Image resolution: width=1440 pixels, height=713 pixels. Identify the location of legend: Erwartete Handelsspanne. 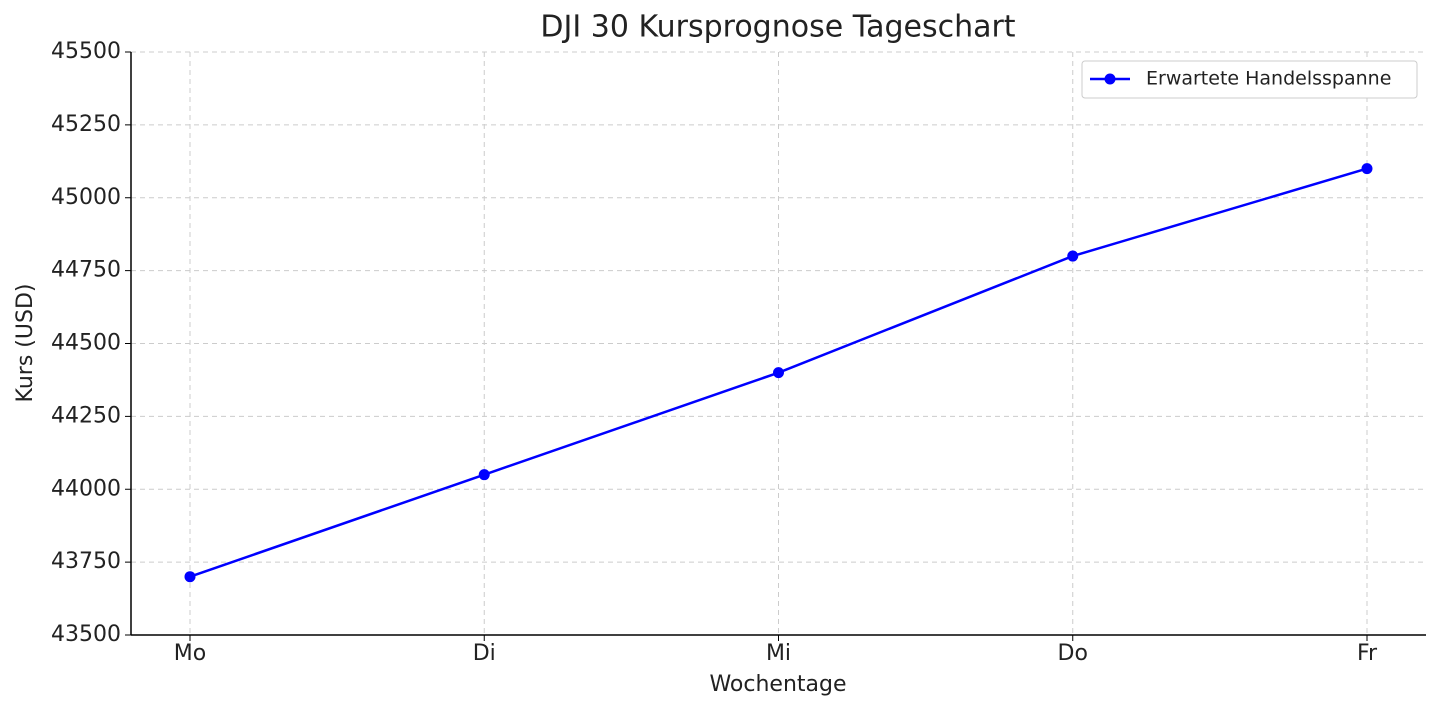
(1249, 79).